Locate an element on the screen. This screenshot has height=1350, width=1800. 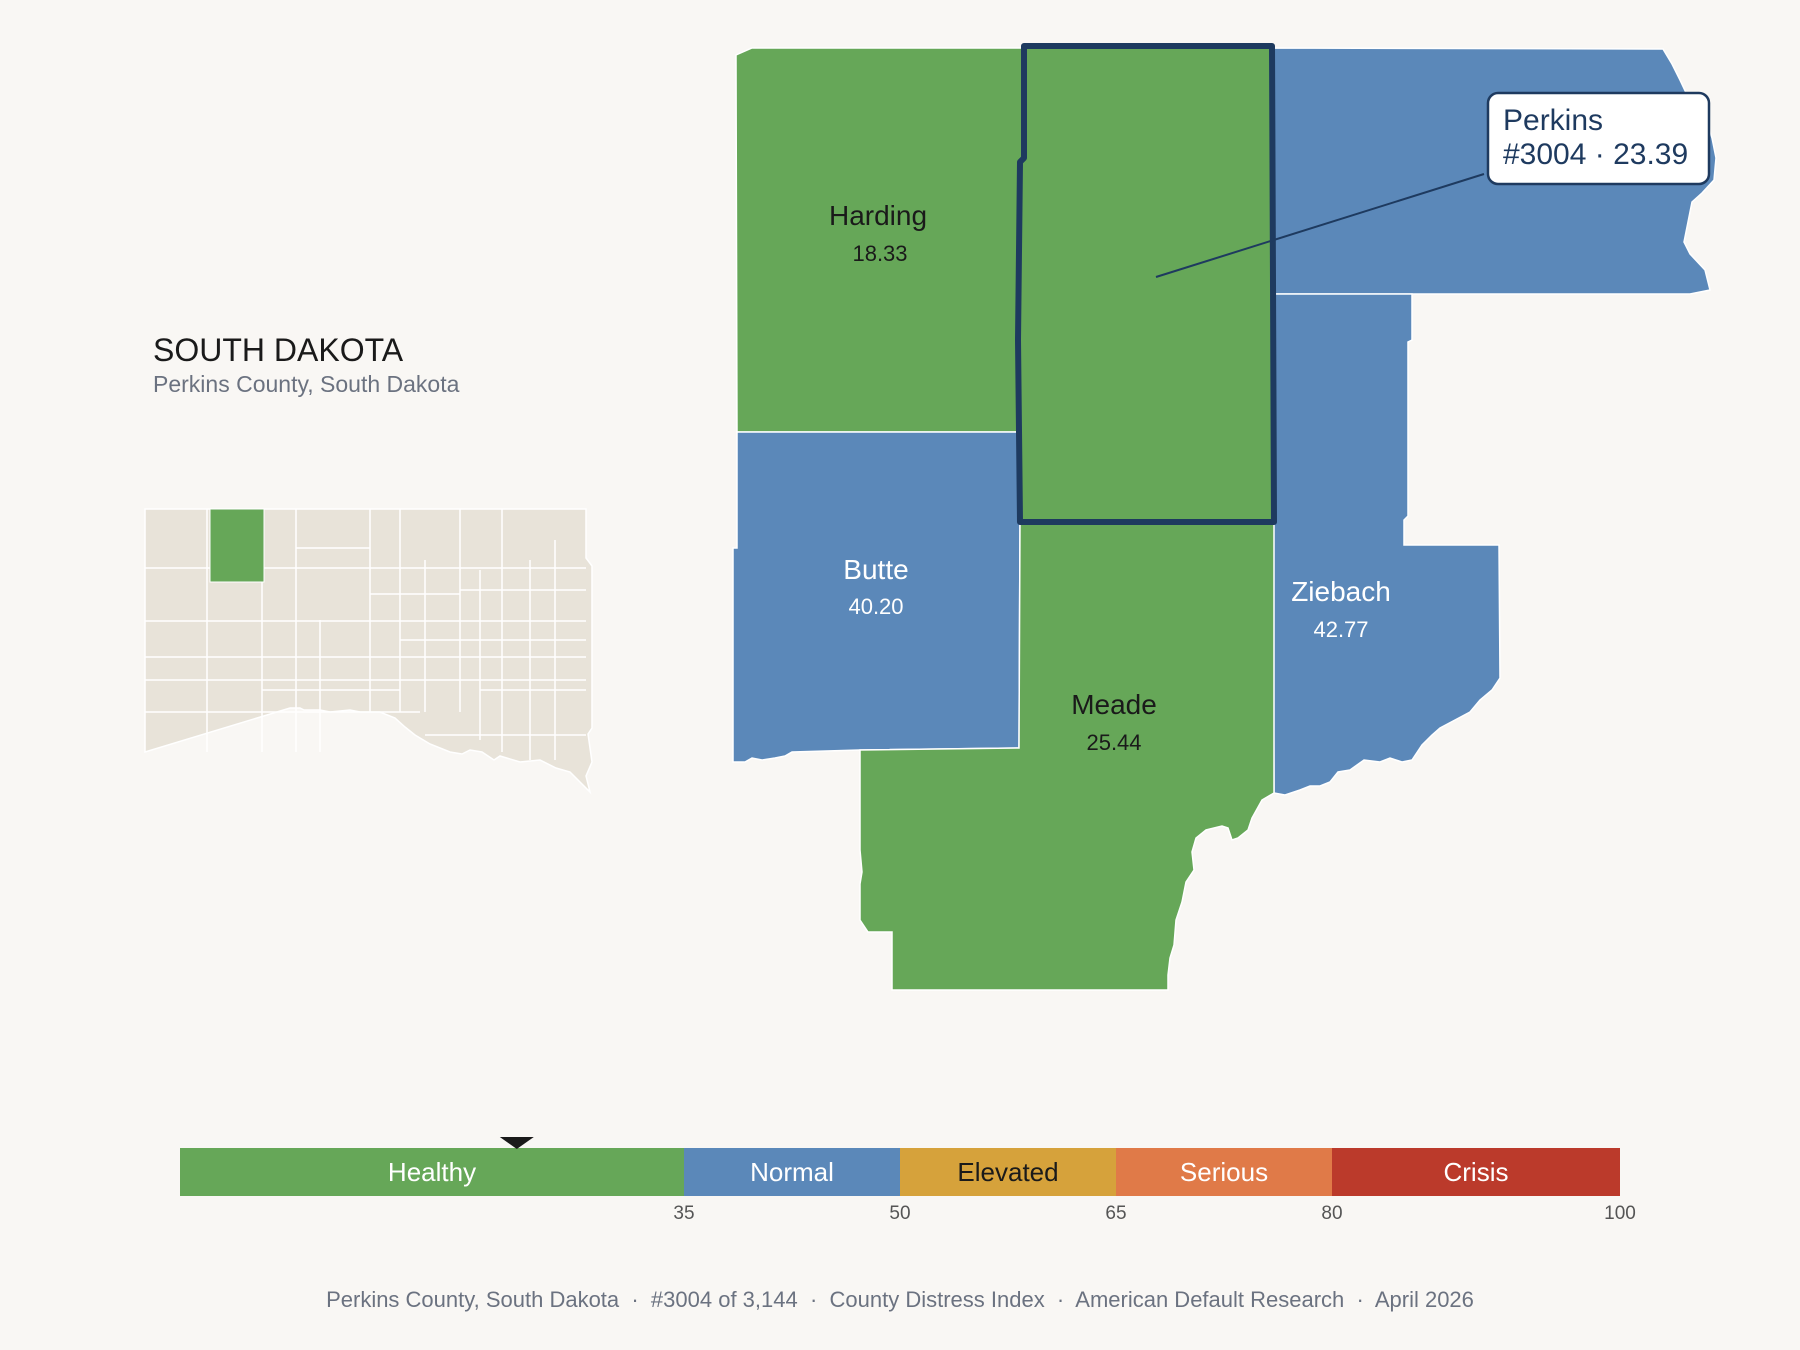
county-value-butte: 40.20 is located at coordinates (875, 606).